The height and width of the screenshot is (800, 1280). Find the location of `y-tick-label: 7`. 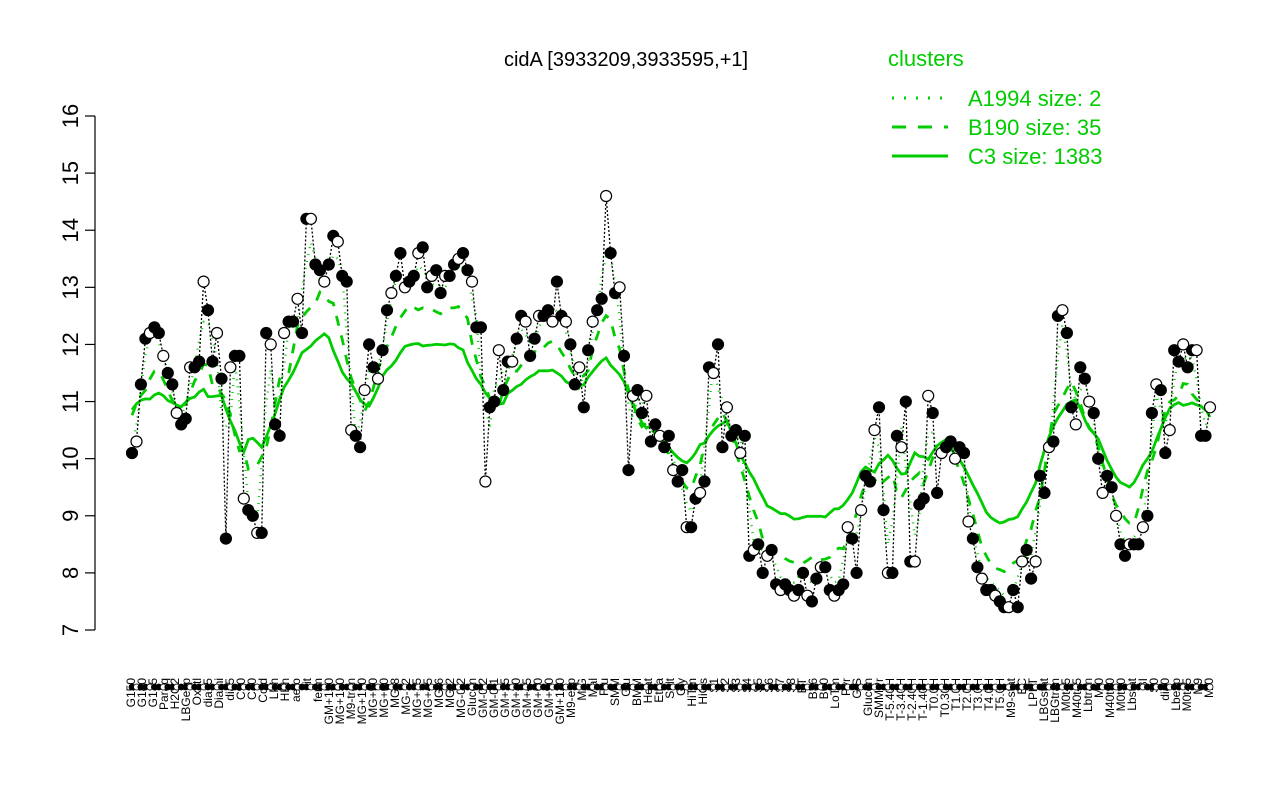

y-tick-label: 7 is located at coordinates (70, 630).